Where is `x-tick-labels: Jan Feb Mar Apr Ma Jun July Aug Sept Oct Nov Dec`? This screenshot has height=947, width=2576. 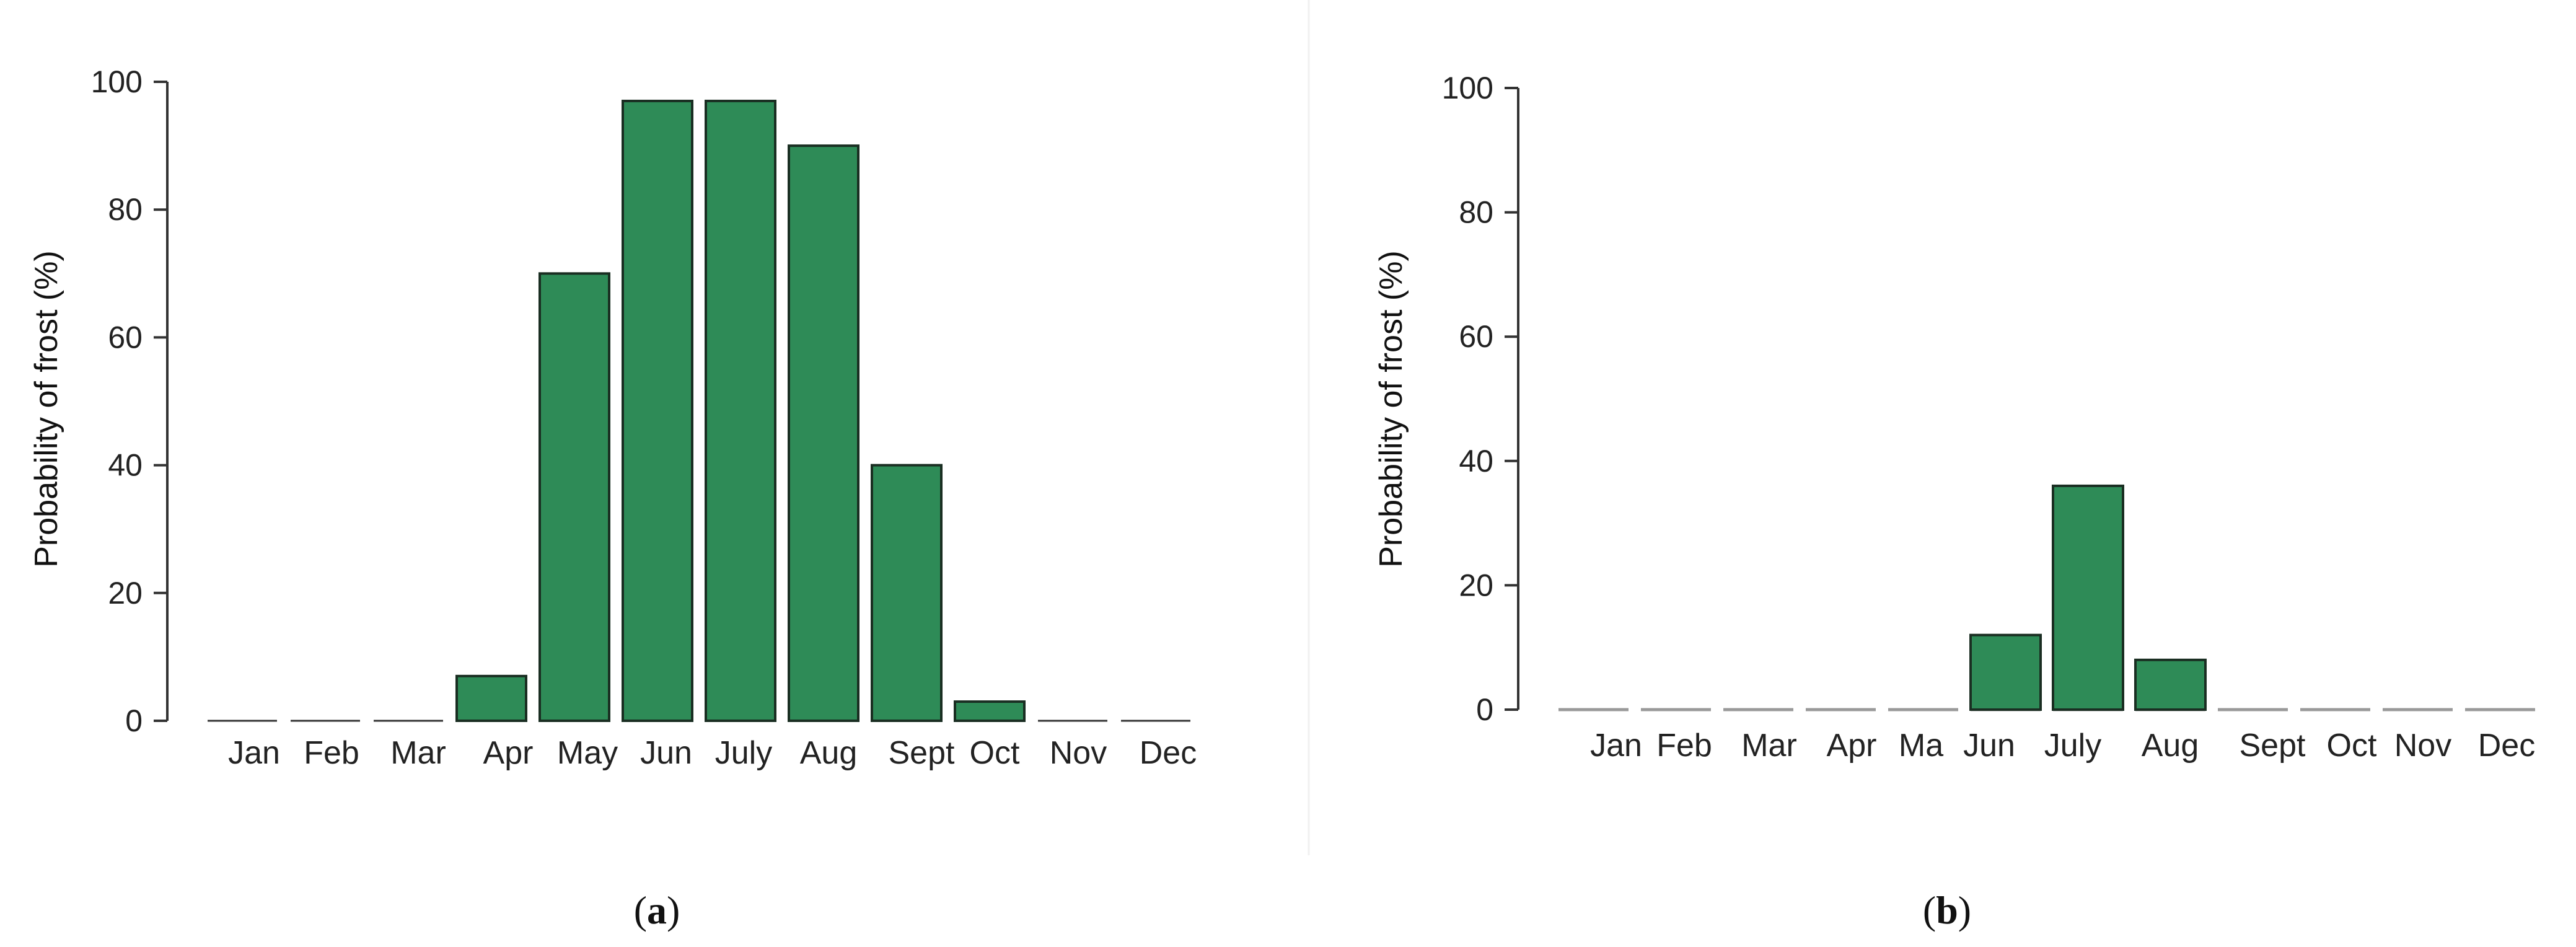
x-tick-labels: Jan Feb Mar Apr Ma Jun July Aug Sept Oct Nov Dec is located at coordinates (2062, 746).